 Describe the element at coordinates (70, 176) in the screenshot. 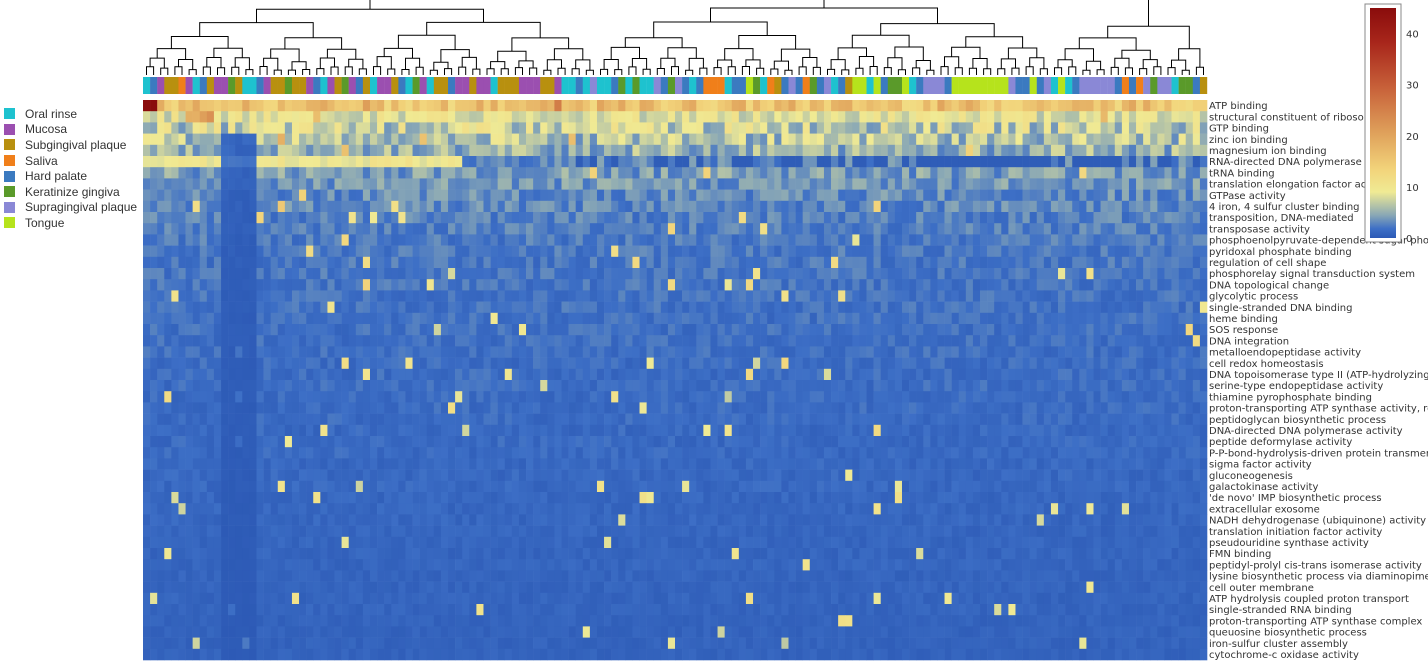

I see `legend-item: Hard palate` at that location.